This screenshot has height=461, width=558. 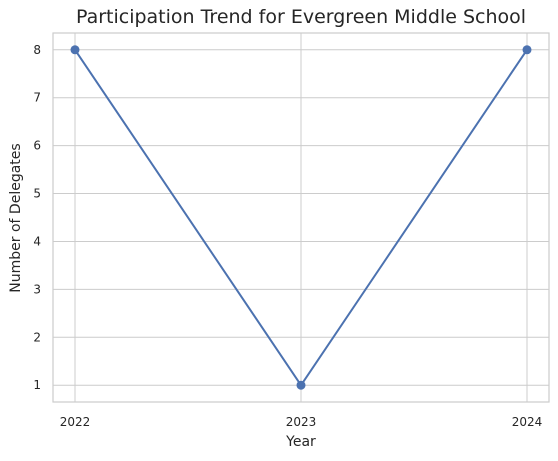 I want to click on x-tick-label: 2024, so click(x=527, y=422).